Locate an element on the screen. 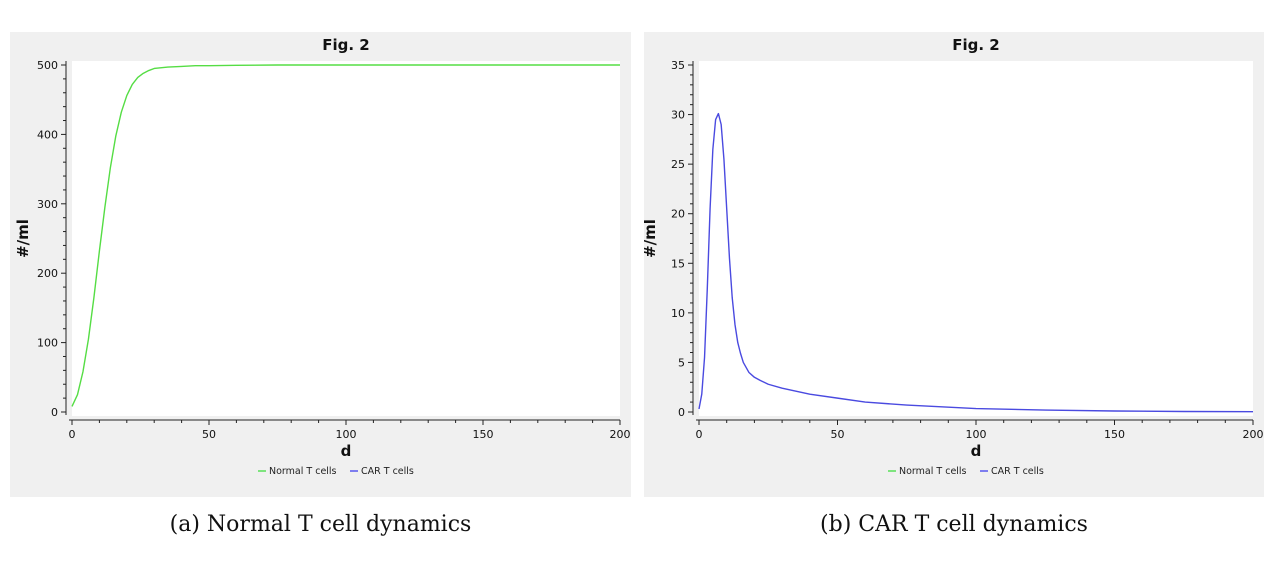  caption-normal-t-cells: (a) Normal T cell dynamics is located at coordinates (320, 524).